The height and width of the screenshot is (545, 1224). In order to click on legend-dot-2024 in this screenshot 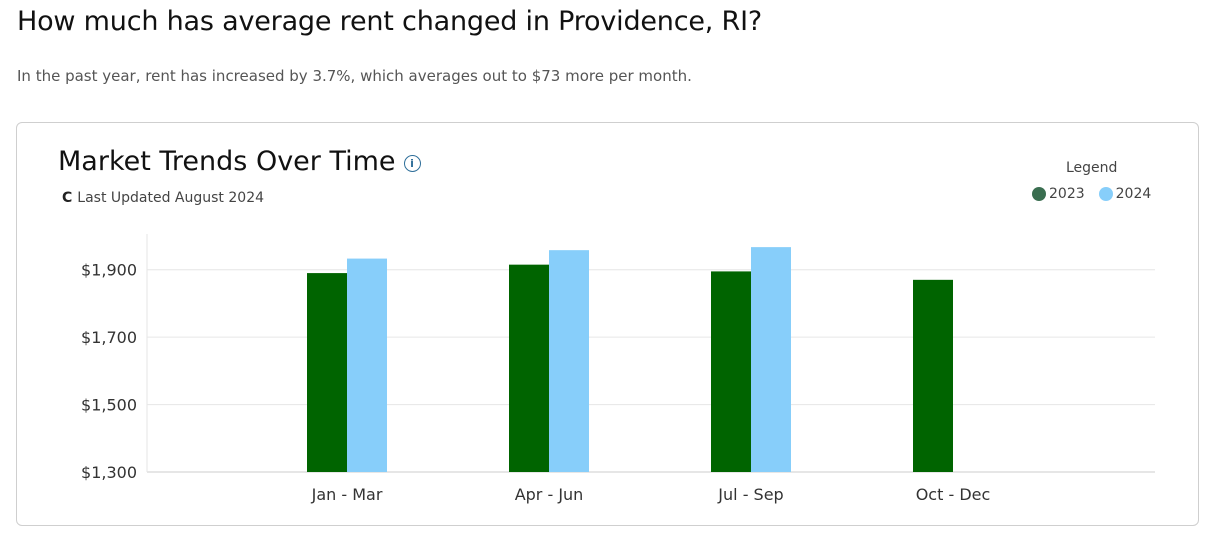, I will do `click(1105, 194)`.